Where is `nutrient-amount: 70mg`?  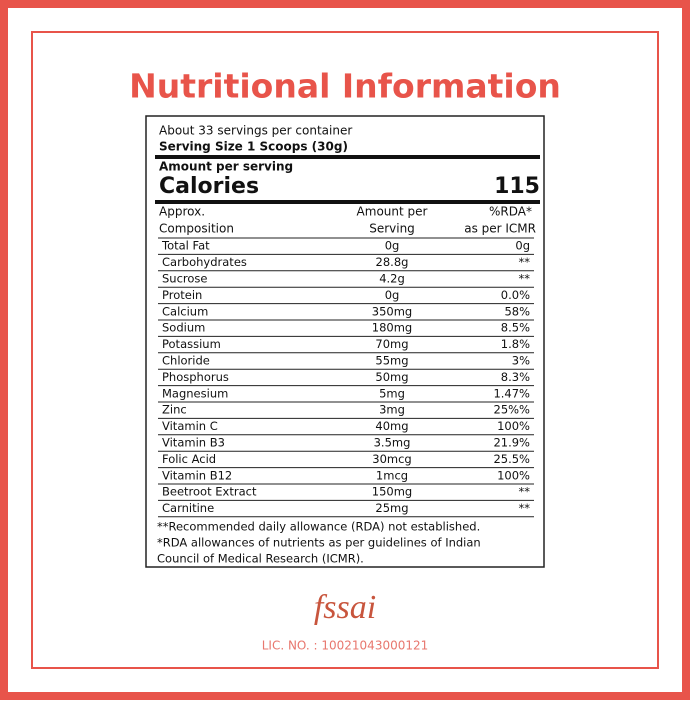 nutrient-amount: 70mg is located at coordinates (391, 344).